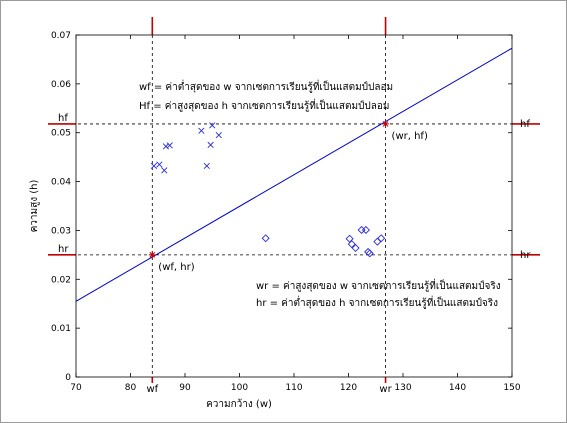  I want to click on x-tick-label: 120, so click(348, 388).